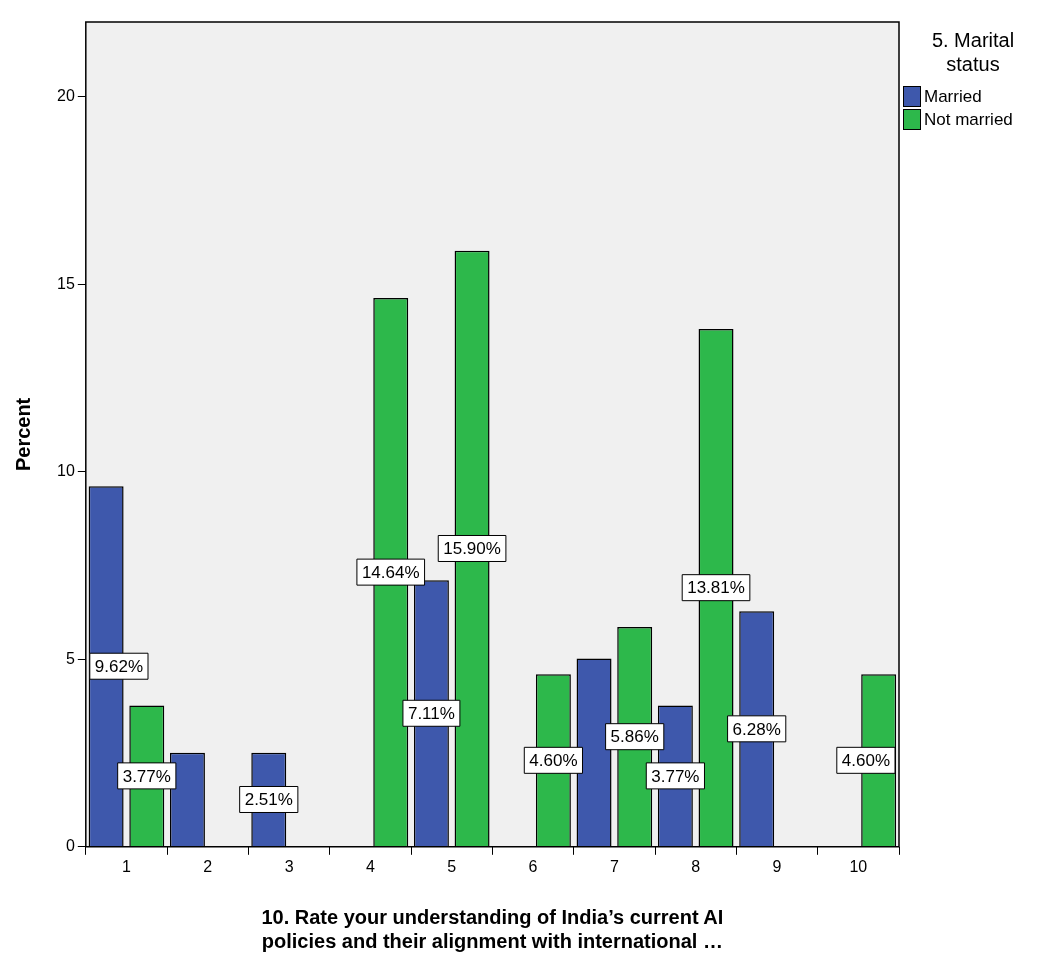 Image resolution: width=1056 pixels, height=969 pixels. I want to click on y-tick-label: 0, so click(70, 846).